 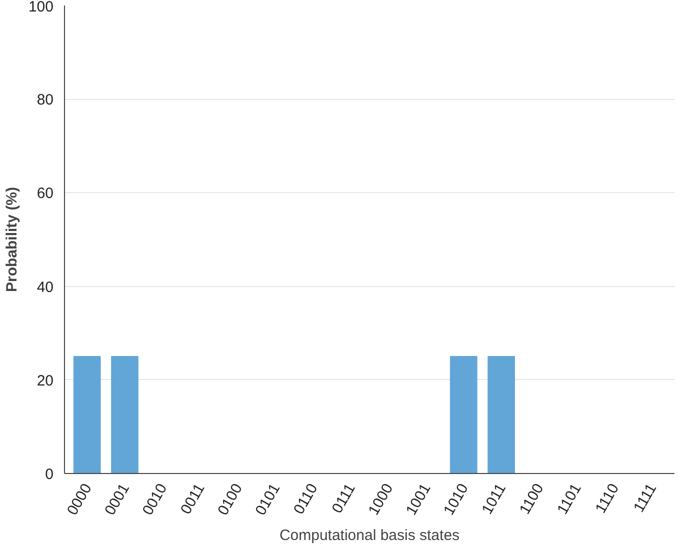 What do you see at coordinates (155, 499) in the screenshot?
I see `x-tick-label: 0010` at bounding box center [155, 499].